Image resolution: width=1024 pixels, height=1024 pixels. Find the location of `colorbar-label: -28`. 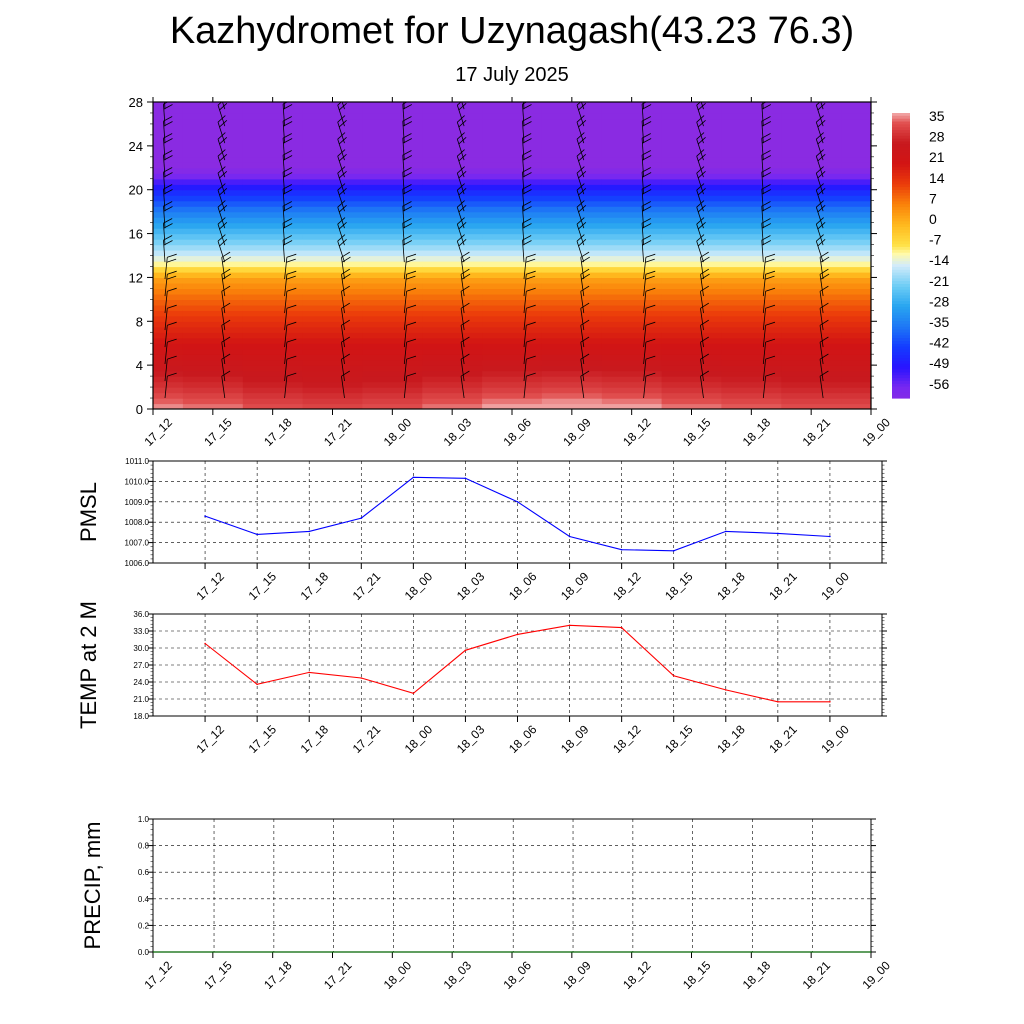

colorbar-label: -28 is located at coordinates (939, 301).